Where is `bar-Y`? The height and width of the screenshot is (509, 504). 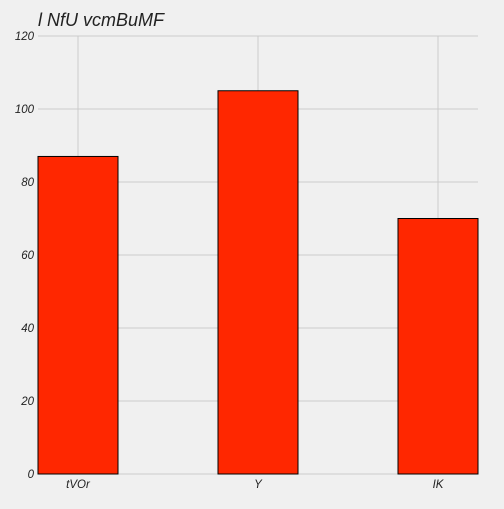 bar-Y is located at coordinates (258, 282).